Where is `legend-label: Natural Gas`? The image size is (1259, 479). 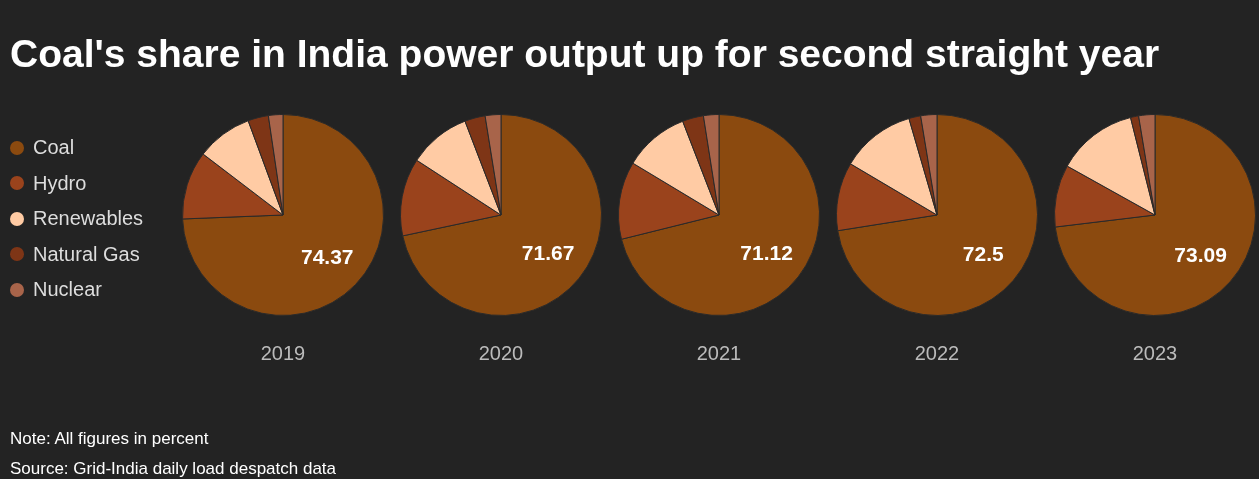
legend-label: Natural Gas is located at coordinates (86, 254).